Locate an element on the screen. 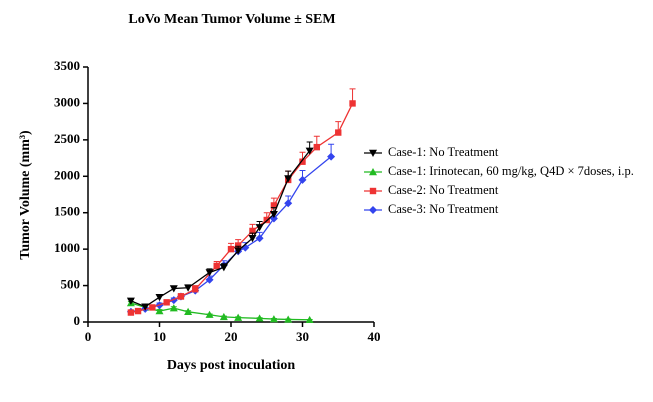  legend-label: Case-1: No Treatment is located at coordinates (443, 152).